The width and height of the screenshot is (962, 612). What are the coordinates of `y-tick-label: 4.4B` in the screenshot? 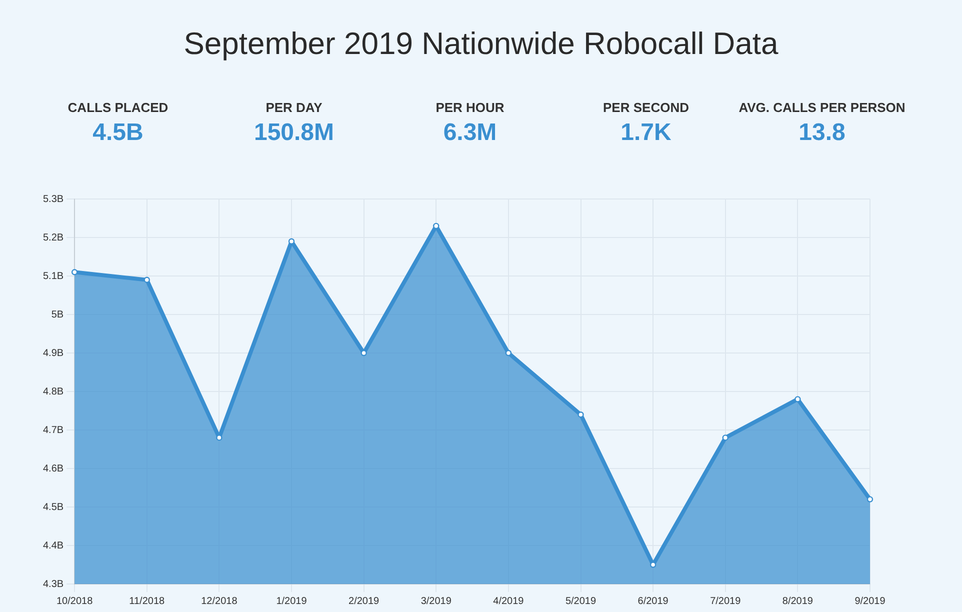 It's located at (53, 546).